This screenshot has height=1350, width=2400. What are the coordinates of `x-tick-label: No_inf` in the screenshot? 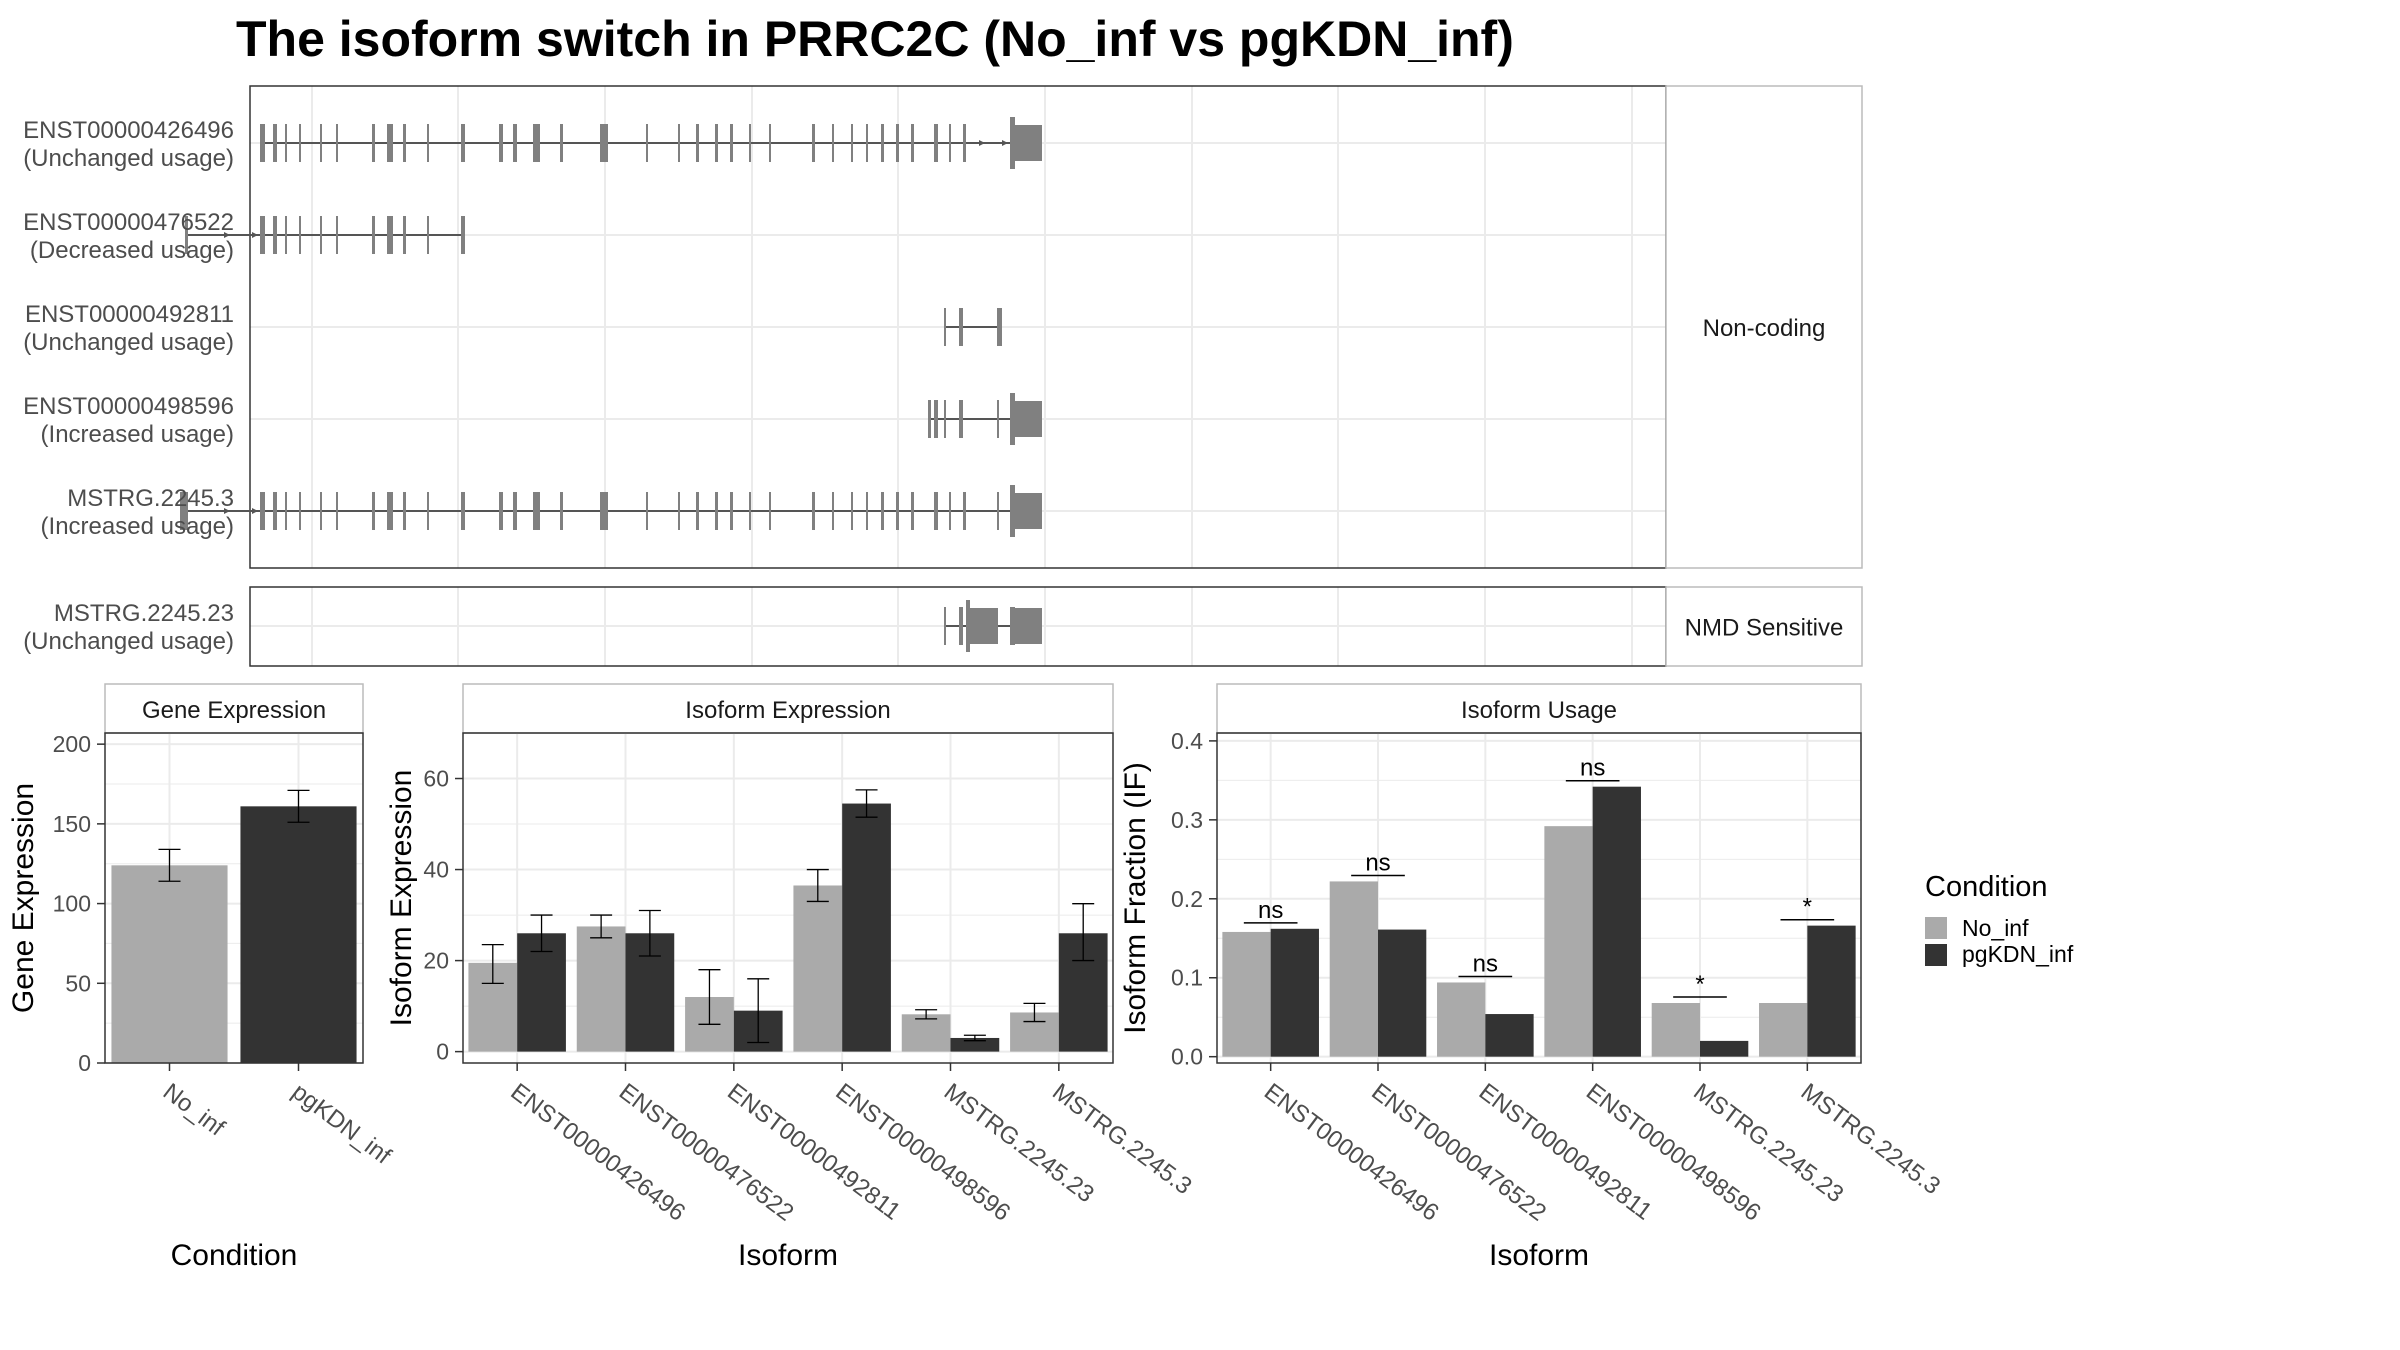 It's located at (194, 1110).